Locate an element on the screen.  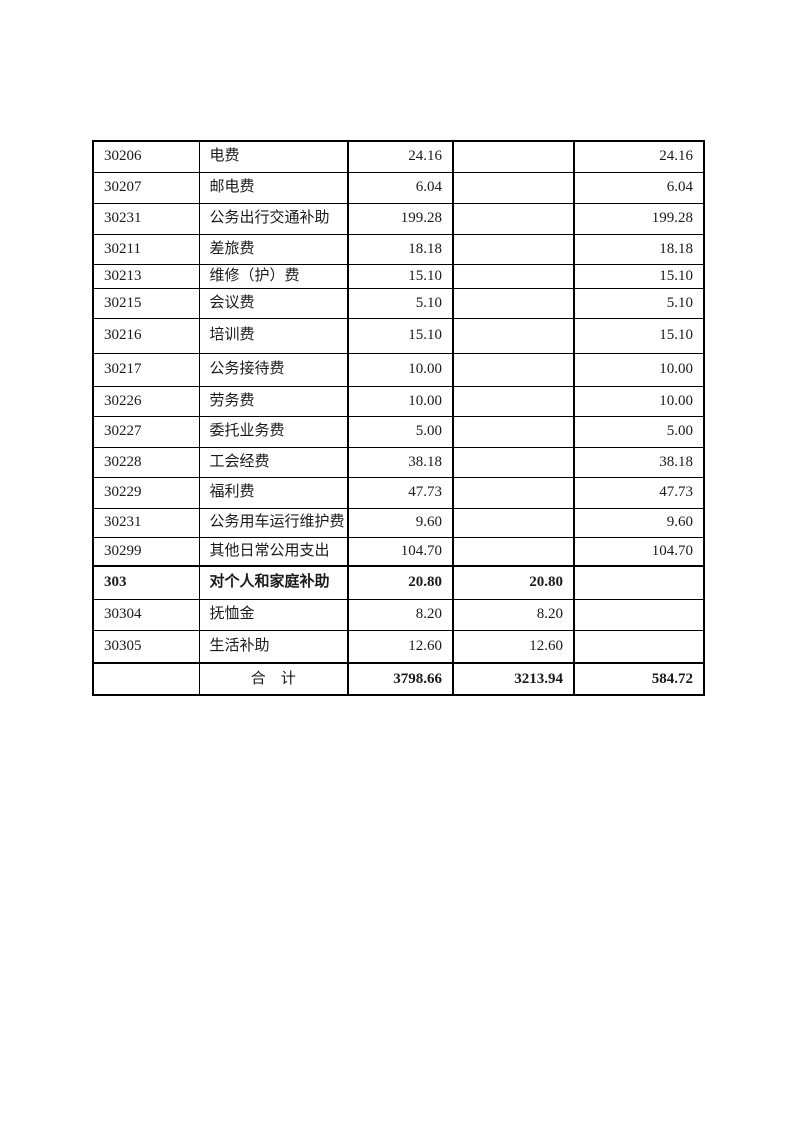
name-cell: 公务接待费 is located at coordinates (273, 369).